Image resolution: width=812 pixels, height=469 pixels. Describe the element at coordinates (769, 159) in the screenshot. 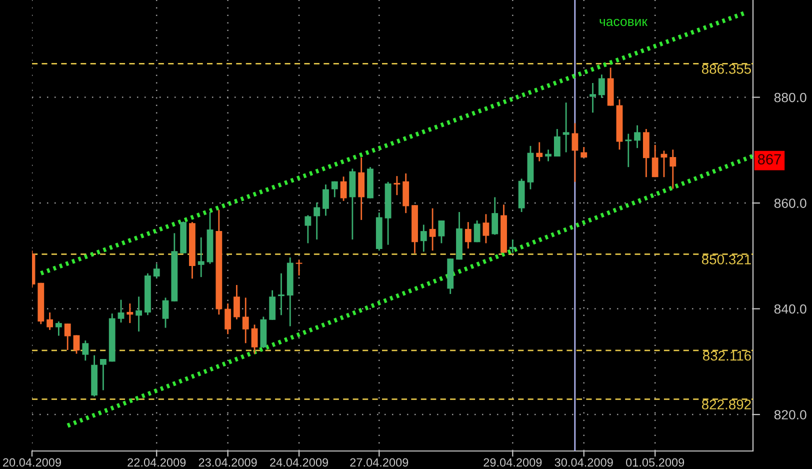

I see `text: 867` at that location.